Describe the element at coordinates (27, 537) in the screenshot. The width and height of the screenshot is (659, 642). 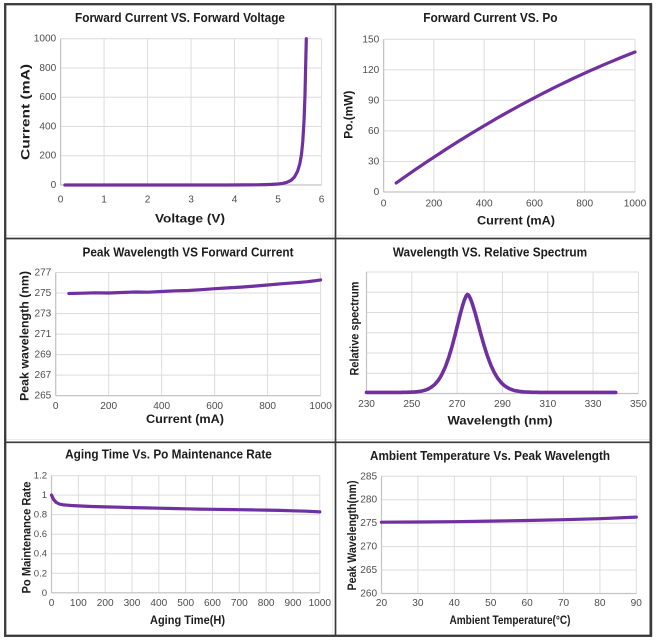
I see `svg-text: Po Maintenance Rate` at that location.